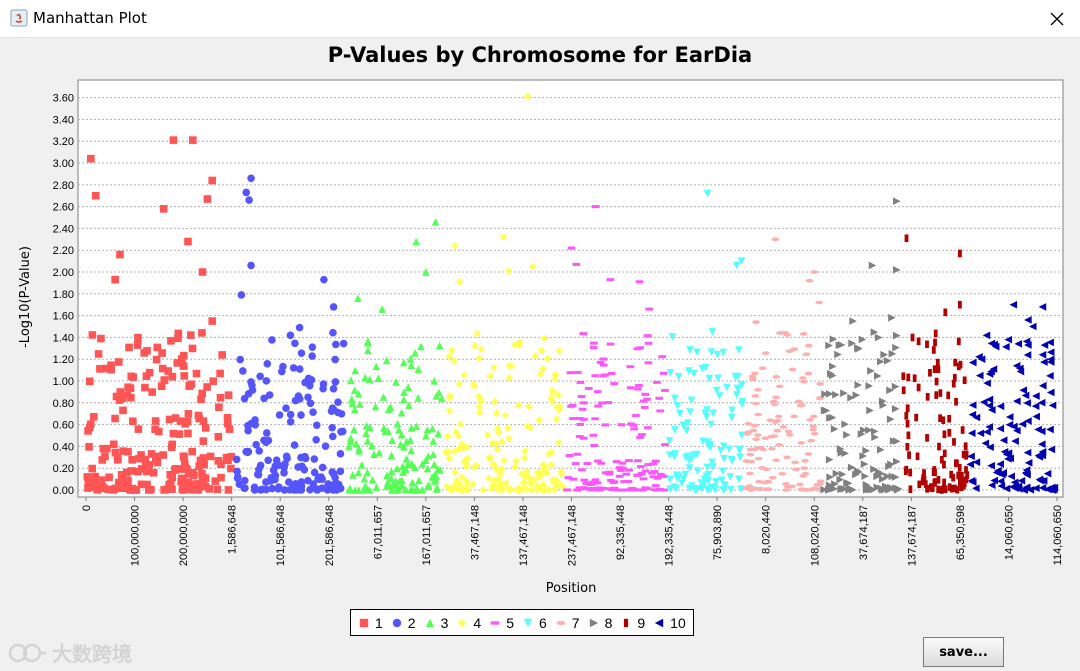 This screenshot has height=671, width=1080. I want to click on y-tick-label: 2.80, so click(63, 186).